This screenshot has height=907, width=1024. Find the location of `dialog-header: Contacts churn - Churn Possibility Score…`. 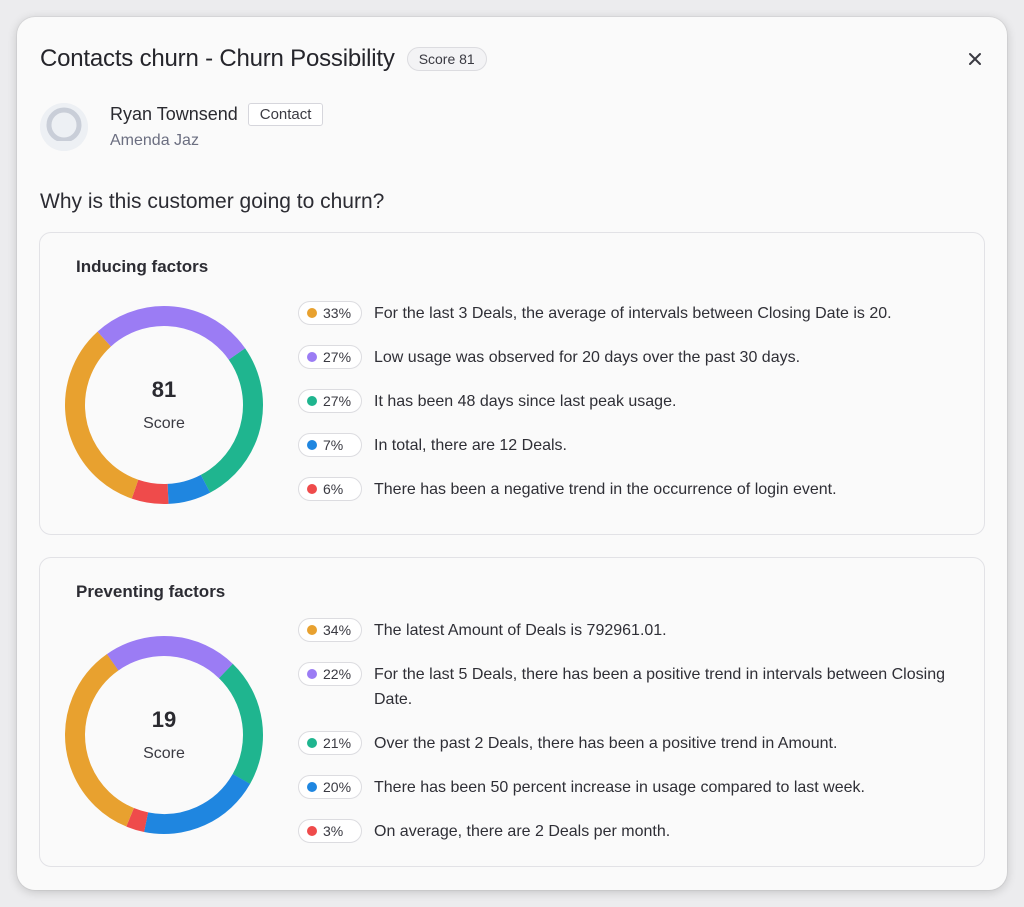

dialog-header: Contacts churn - Churn Possibility Score… is located at coordinates (263, 59).